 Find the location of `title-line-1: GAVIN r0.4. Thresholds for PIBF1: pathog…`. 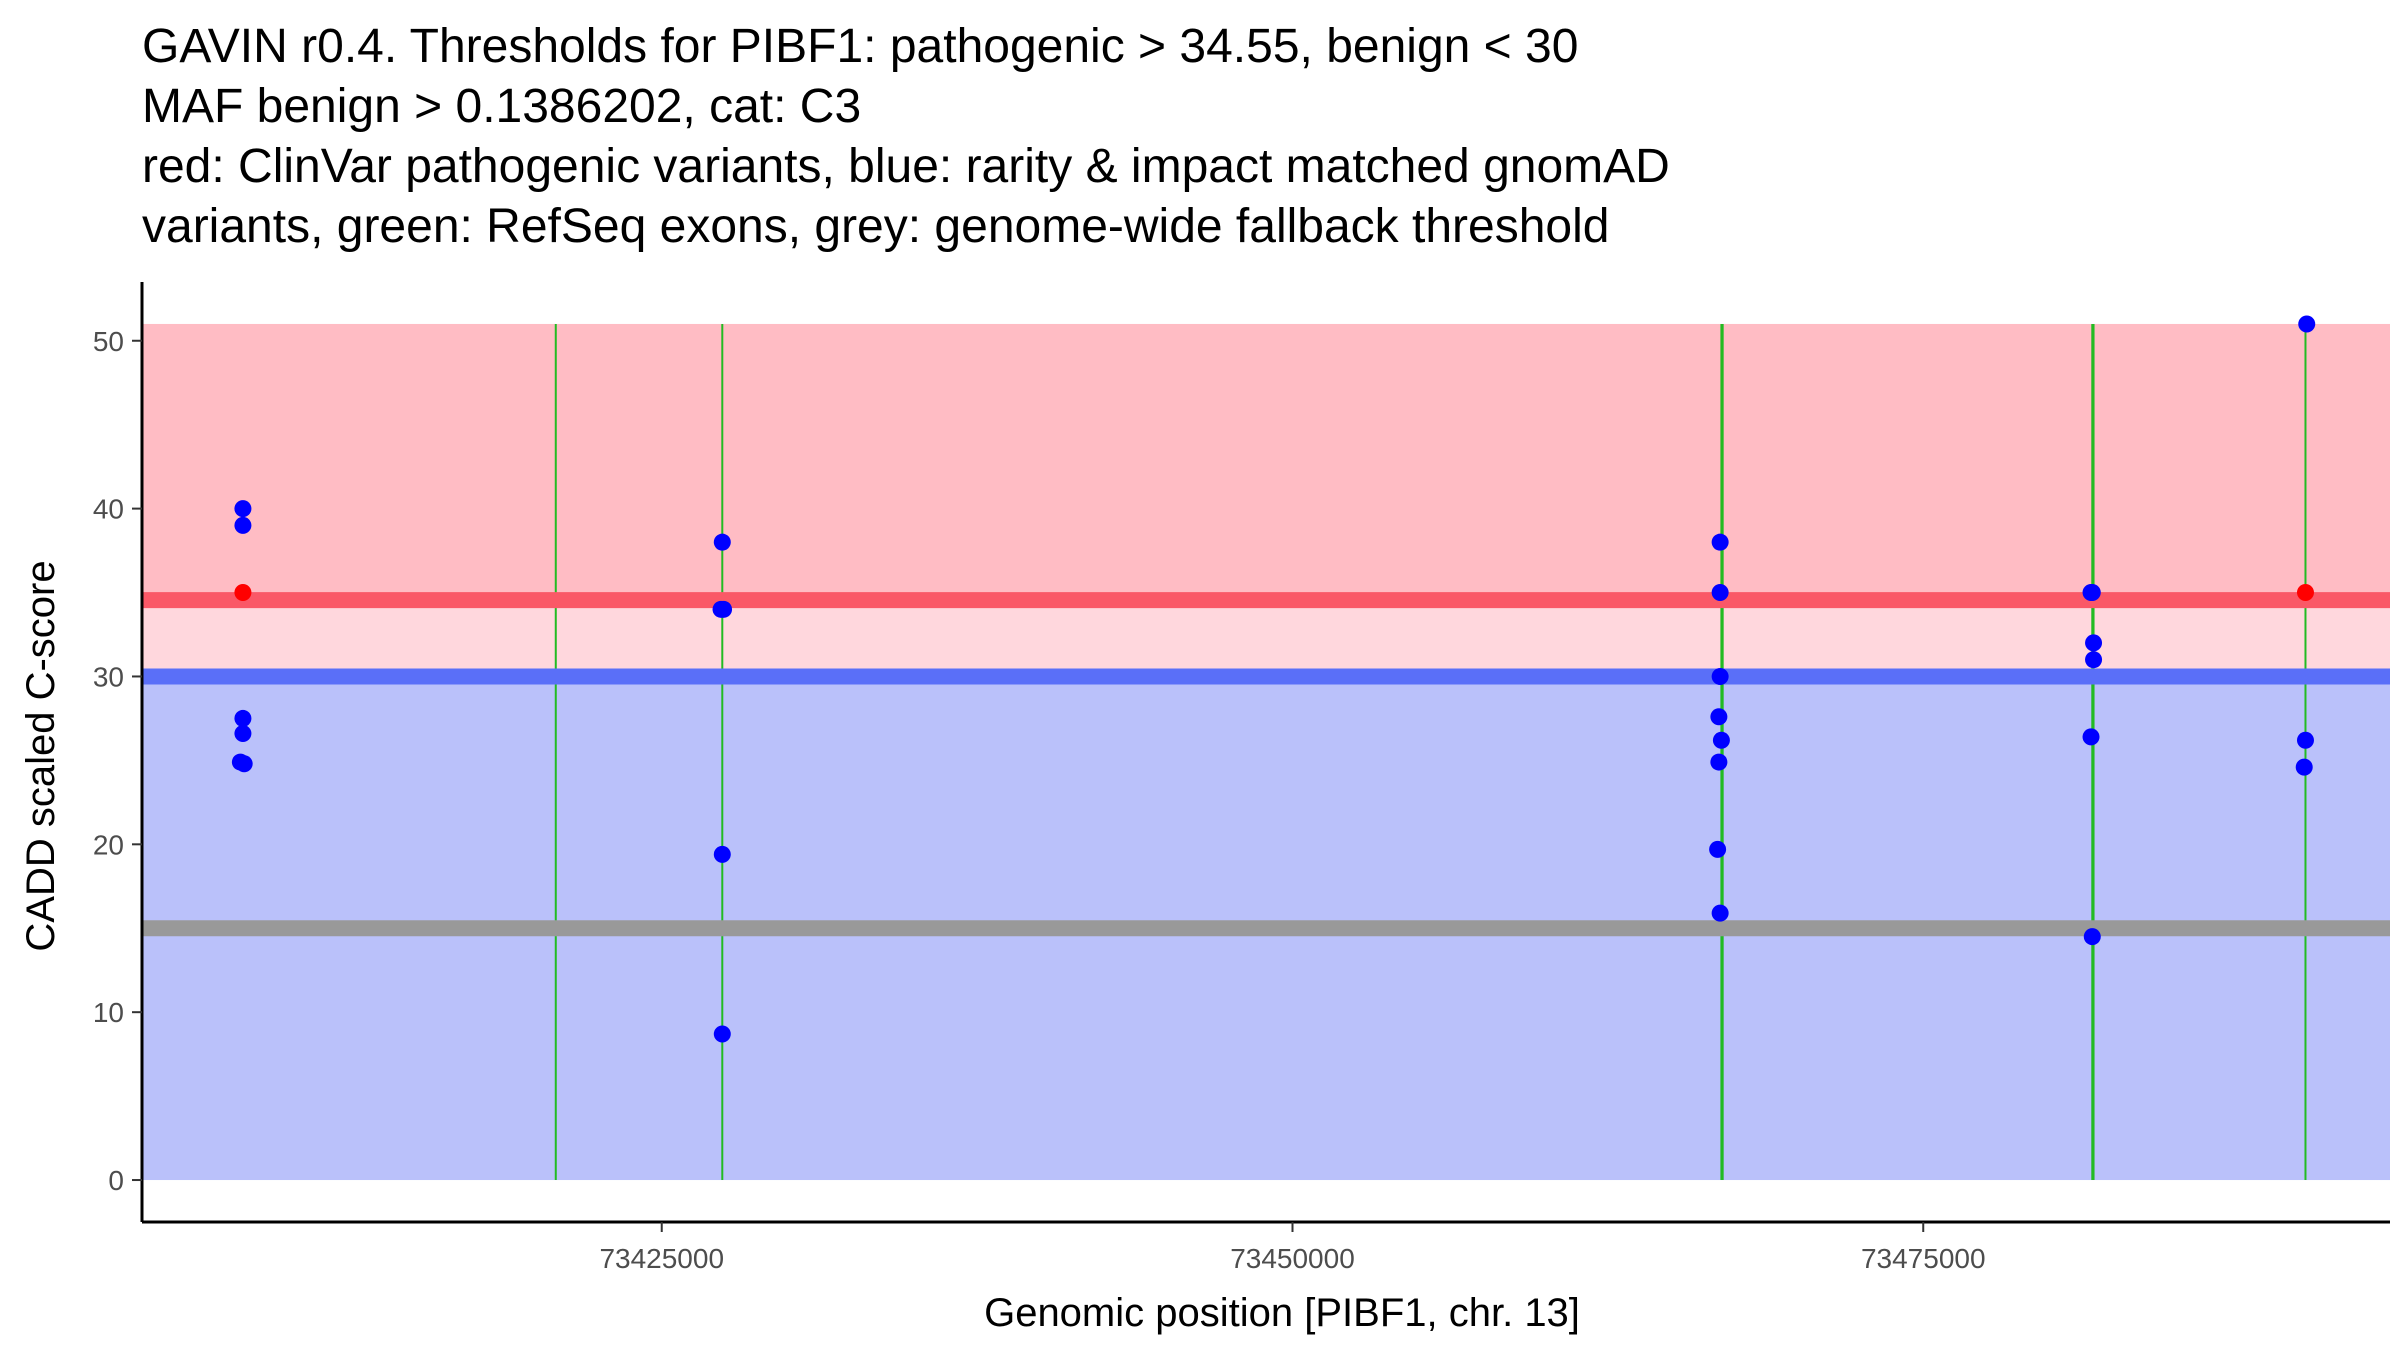

title-line-1: GAVIN r0.4. Thresholds for PIBF1: pathog… is located at coordinates (860, 46).